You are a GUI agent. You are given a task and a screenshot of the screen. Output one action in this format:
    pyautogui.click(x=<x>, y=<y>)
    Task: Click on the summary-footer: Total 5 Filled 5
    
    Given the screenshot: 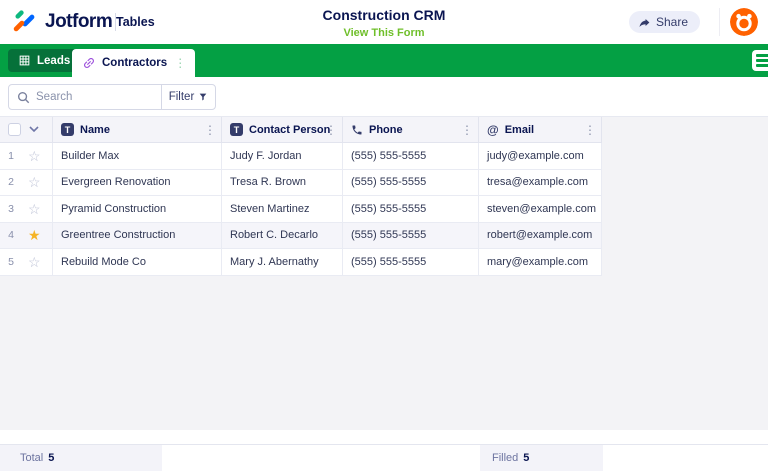 What is the action you would take?
    pyautogui.click(x=384, y=457)
    